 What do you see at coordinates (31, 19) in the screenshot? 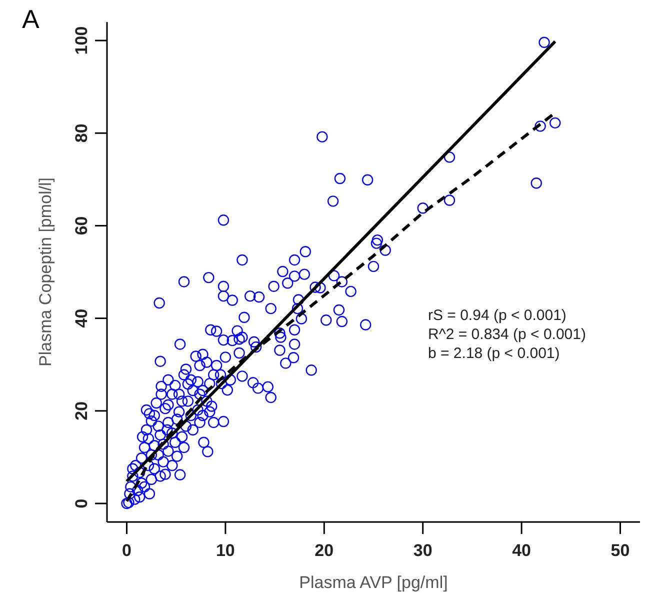
I see `chart-title: A` at bounding box center [31, 19].